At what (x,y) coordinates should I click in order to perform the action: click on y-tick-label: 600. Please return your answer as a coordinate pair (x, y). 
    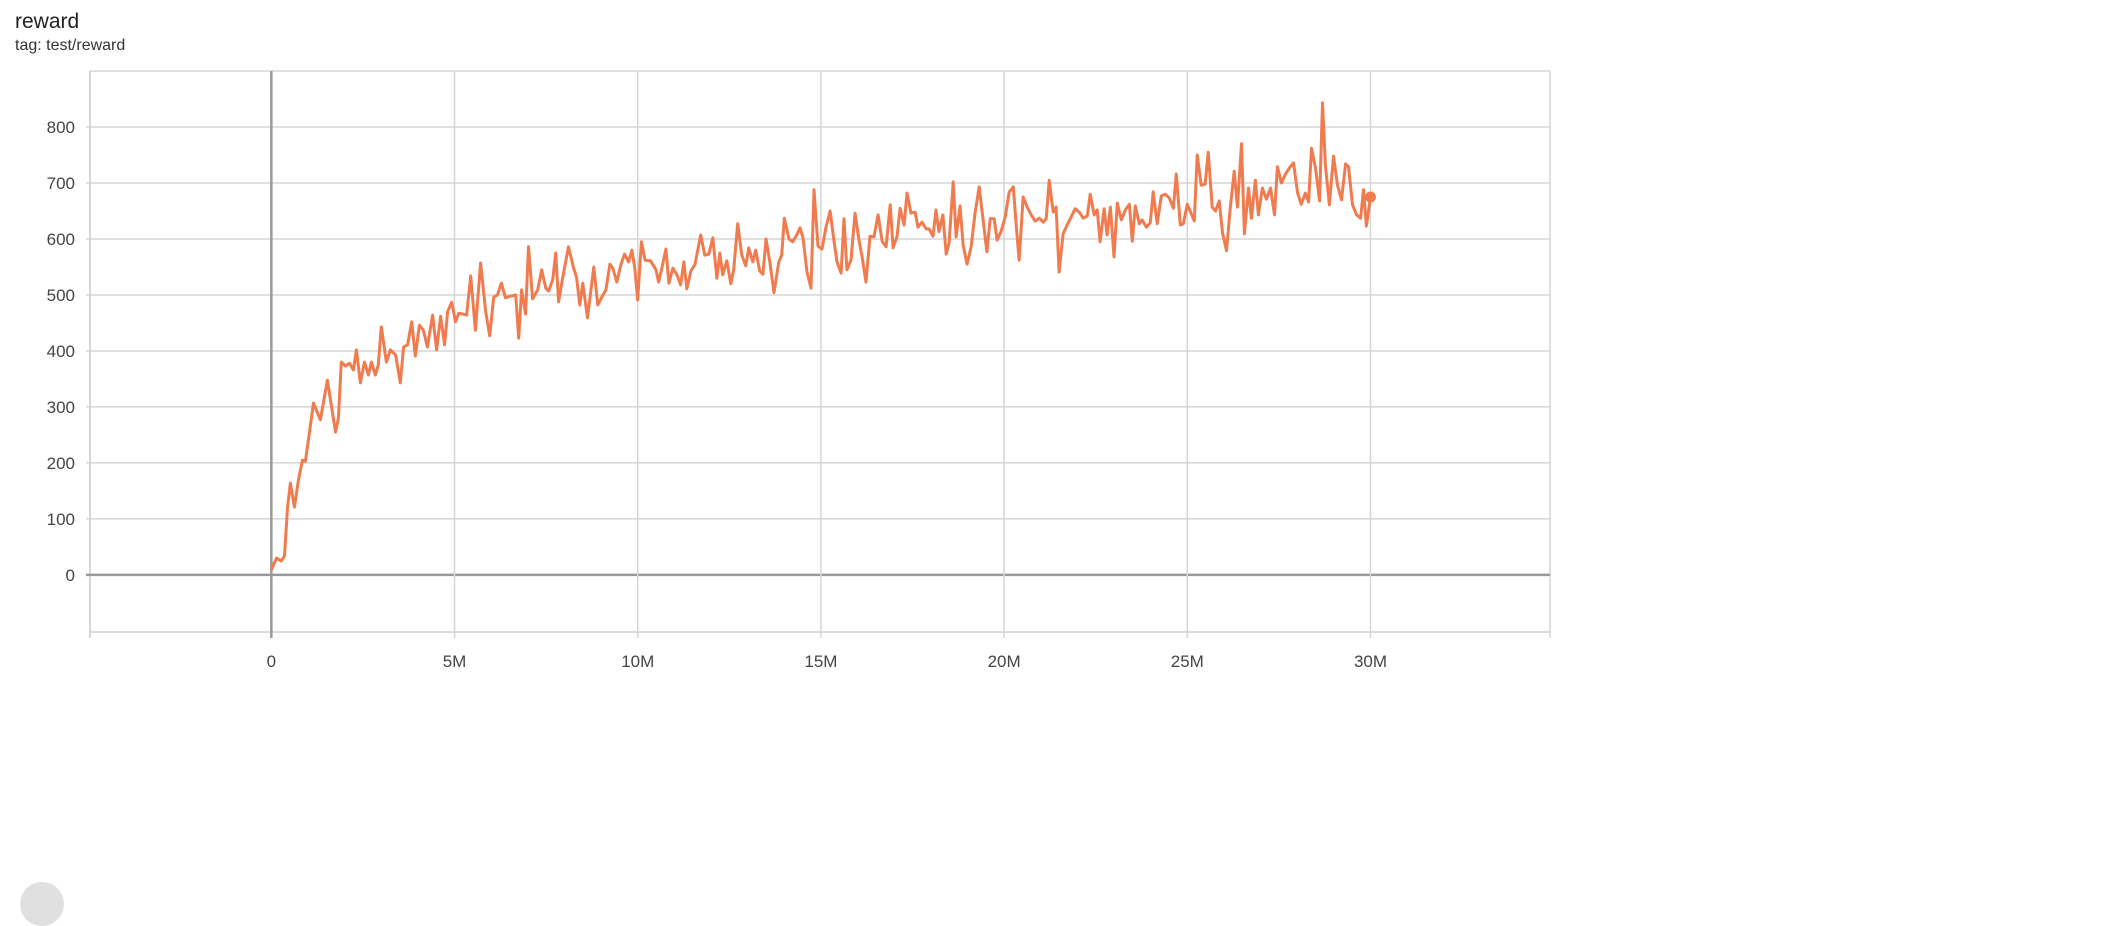
    Looking at the image, I should click on (61, 239).